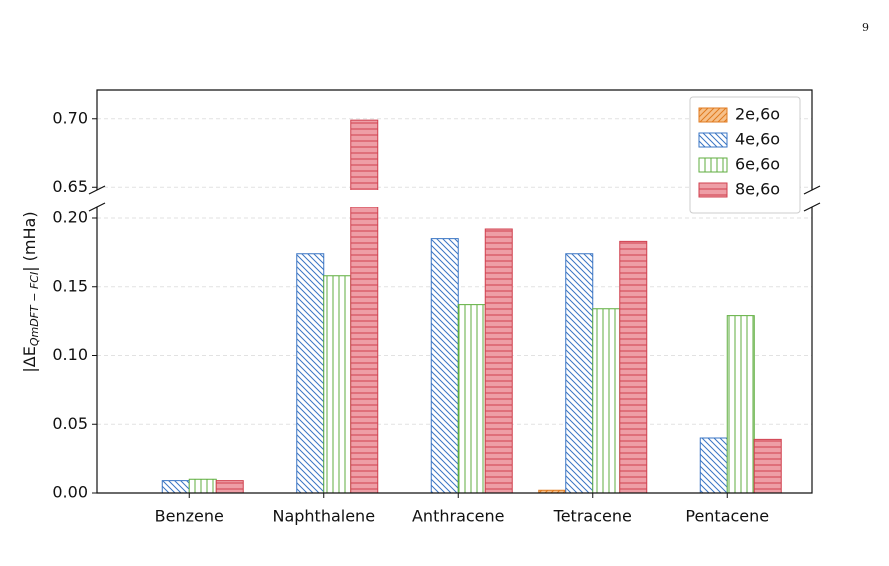 The width and height of the screenshot is (889, 566). What do you see at coordinates (34, 309) in the screenshot?
I see `y-label-sub: QmDFT − FCI` at bounding box center [34, 309].